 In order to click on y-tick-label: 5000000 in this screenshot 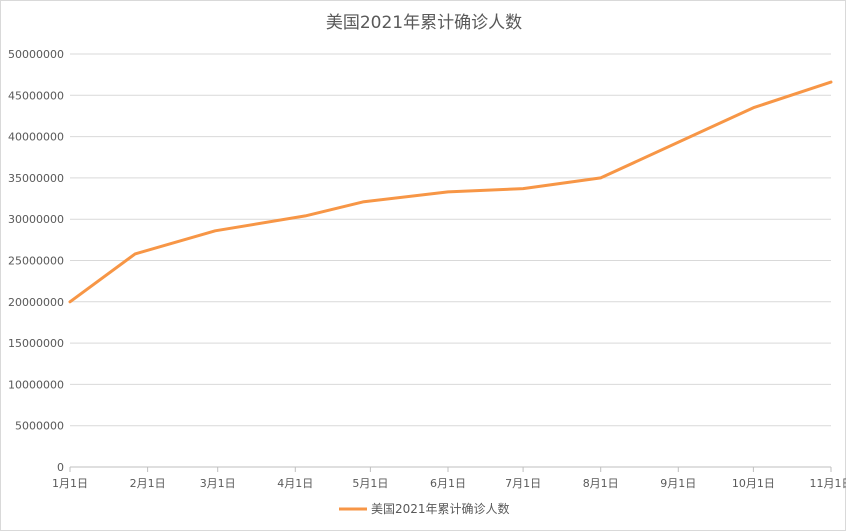, I will do `click(39, 426)`.